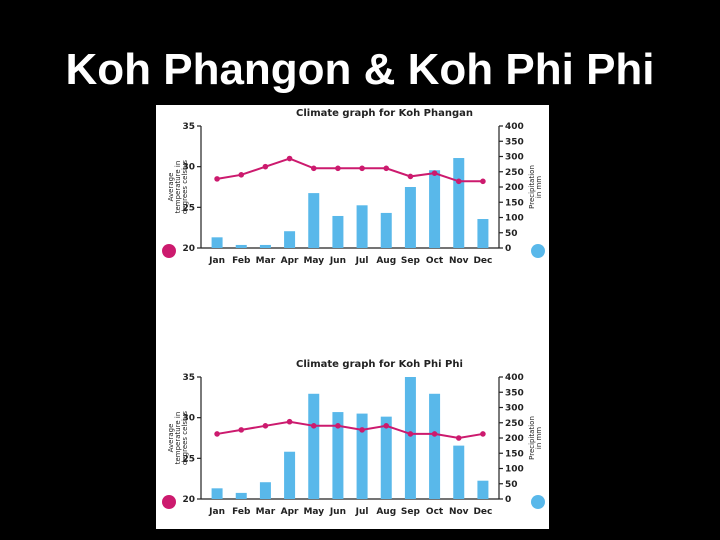  I want to click on right-axis-tick-label: 150, so click(514, 203).